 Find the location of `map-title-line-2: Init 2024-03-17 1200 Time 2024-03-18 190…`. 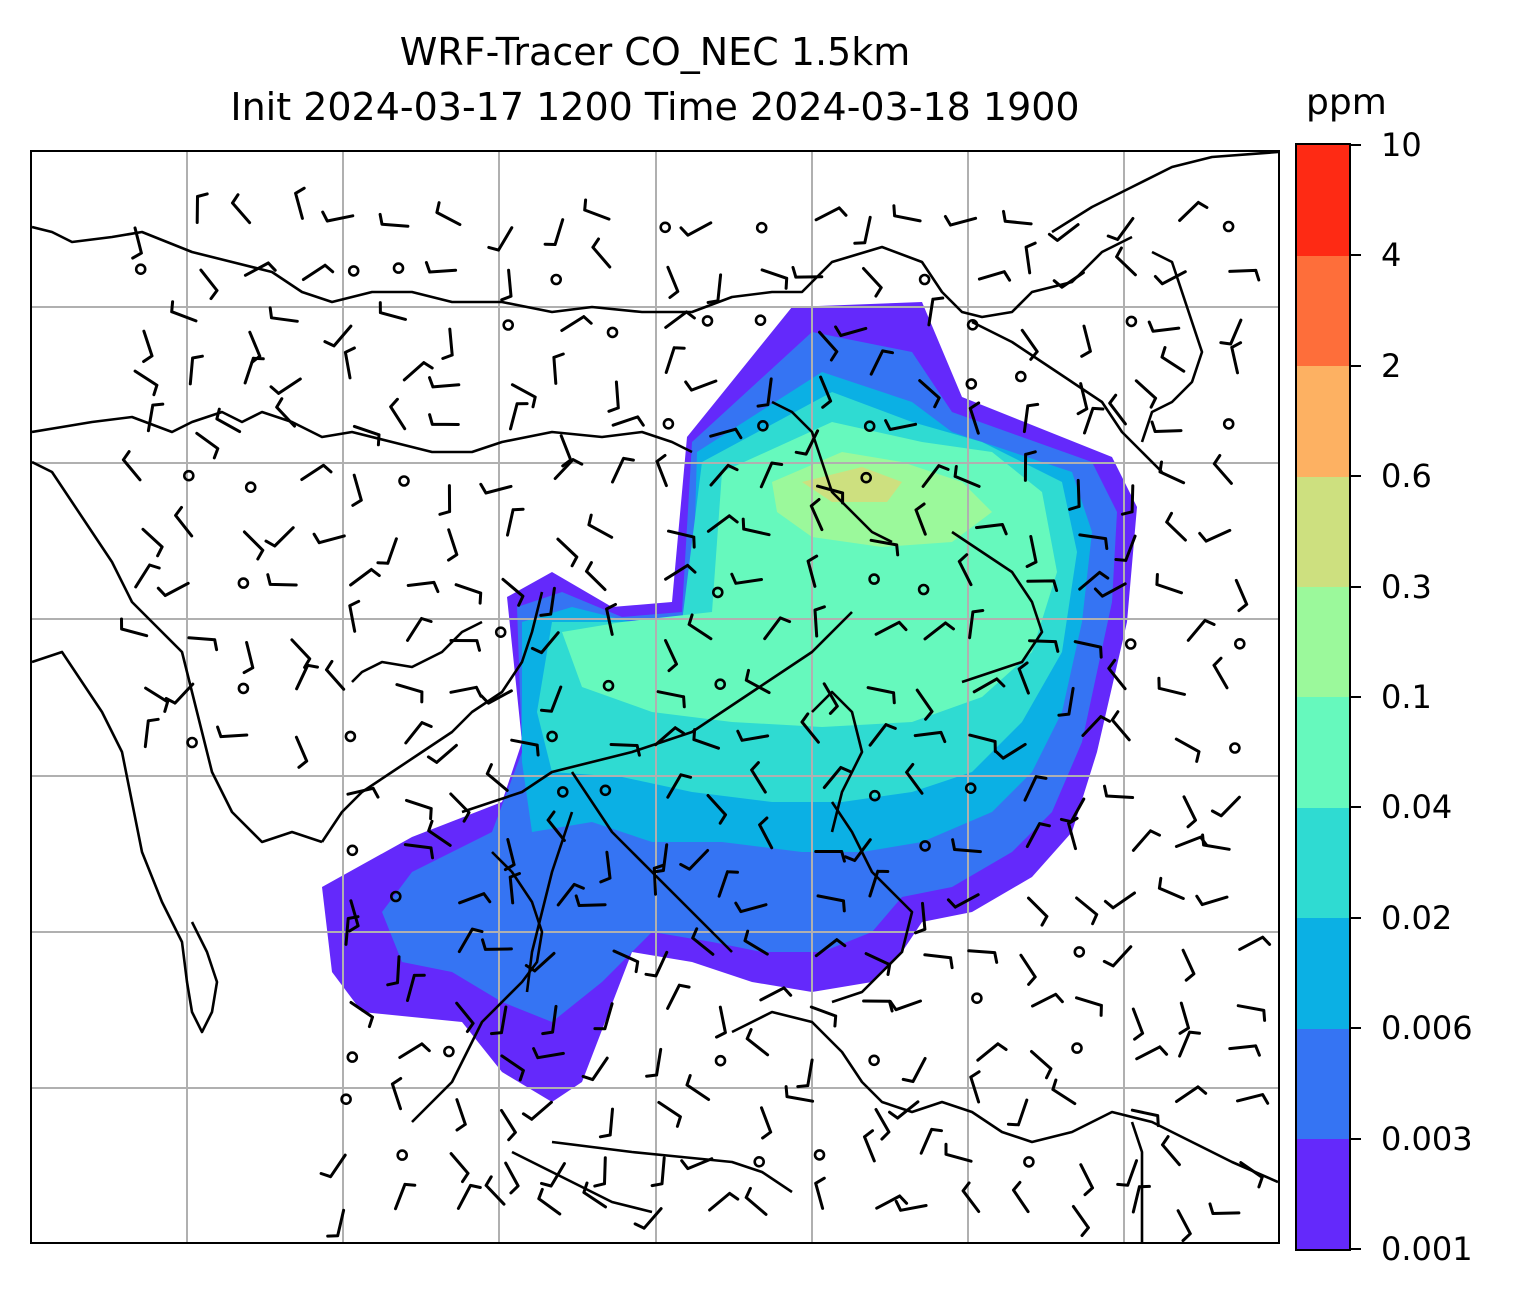

map-title-line-2: Init 2024-03-17 1200 Time 2024-03-18 190… is located at coordinates (655, 107).